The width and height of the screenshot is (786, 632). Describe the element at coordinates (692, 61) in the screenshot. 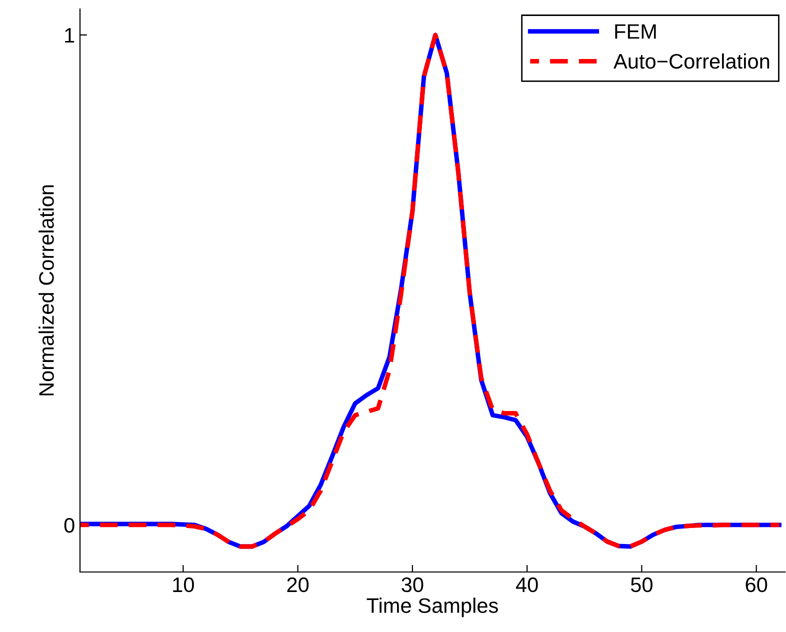

I see `legend-label: Auto−Correlation` at that location.